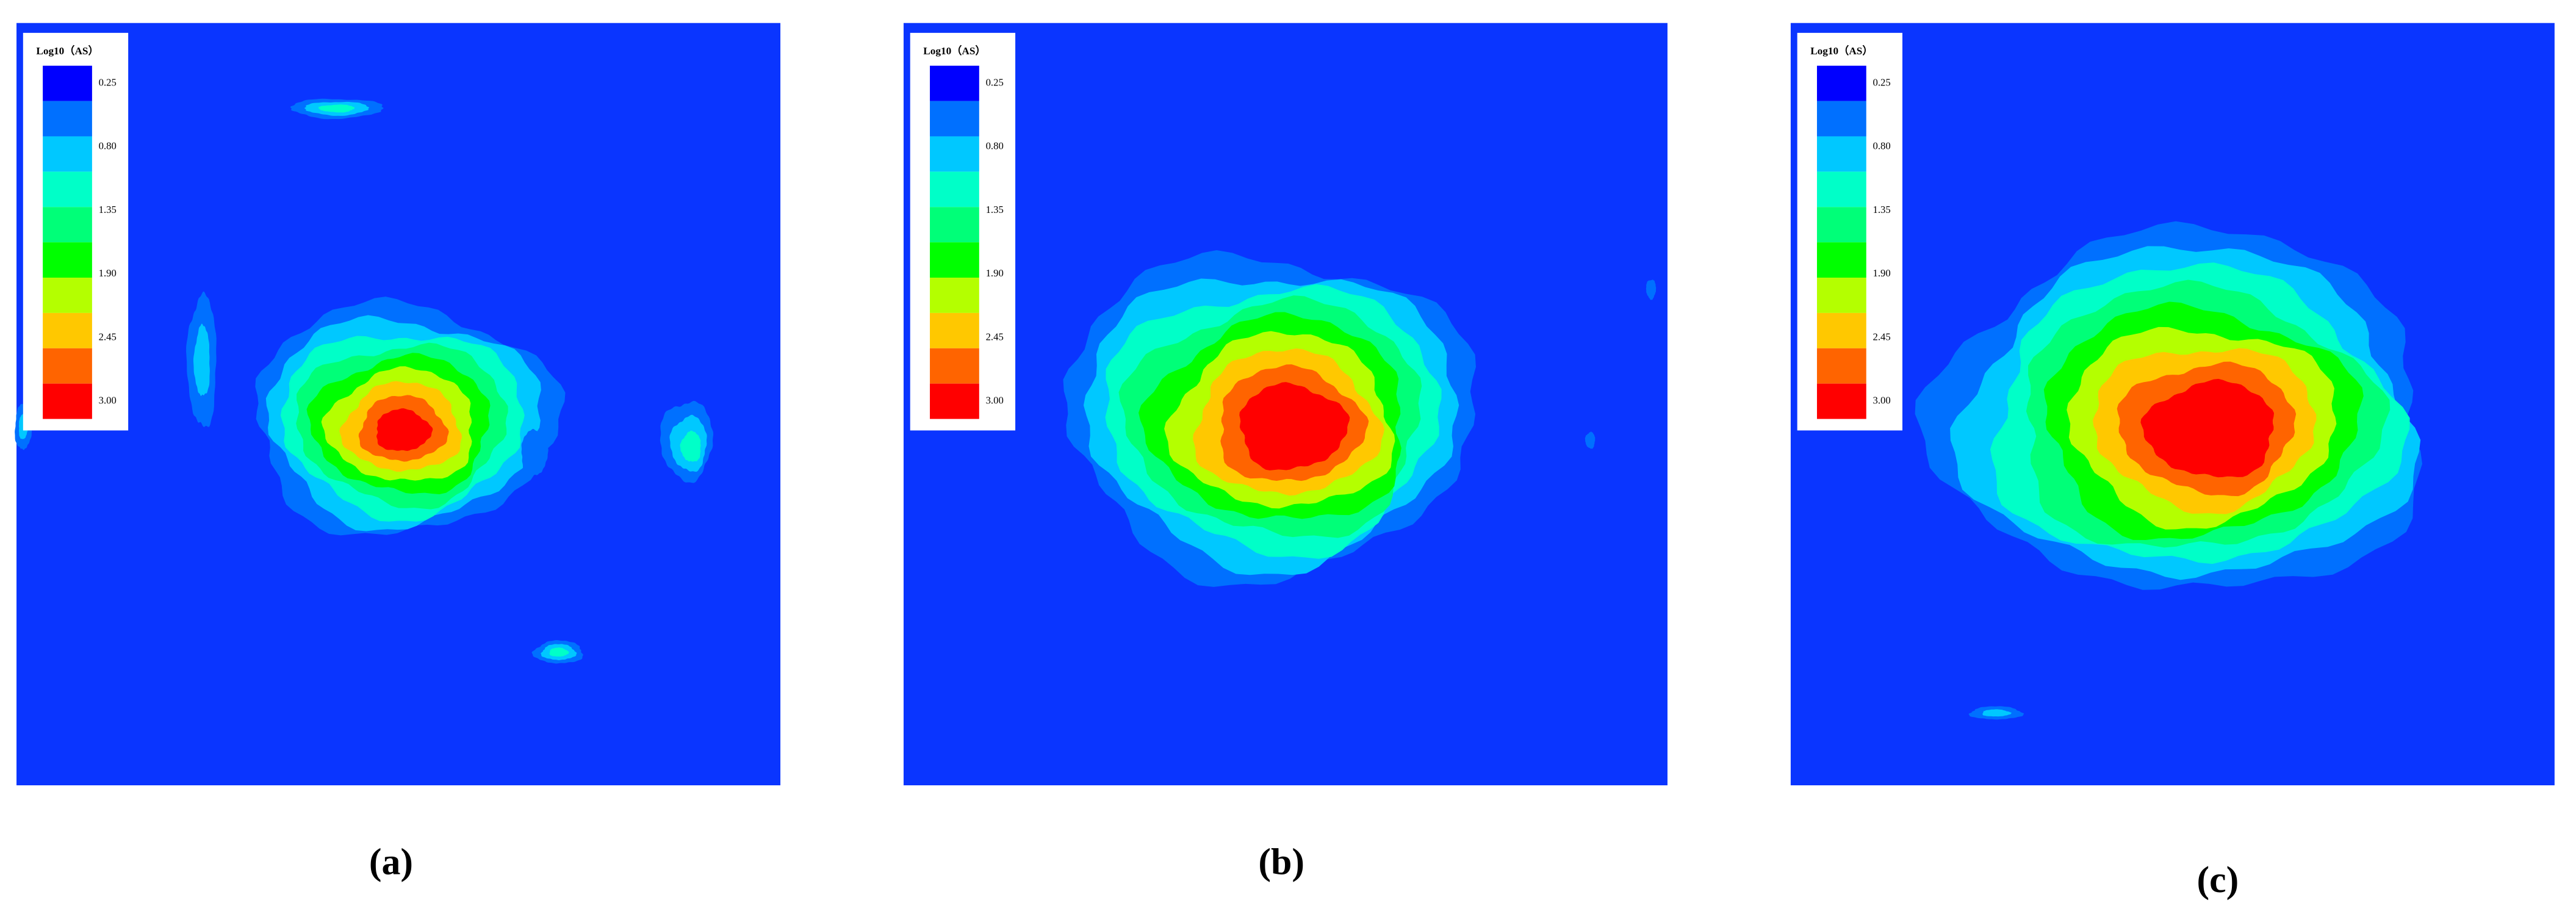 Image resolution: width=2576 pixels, height=922 pixels. I want to click on panel-label: (c), so click(2218, 880).